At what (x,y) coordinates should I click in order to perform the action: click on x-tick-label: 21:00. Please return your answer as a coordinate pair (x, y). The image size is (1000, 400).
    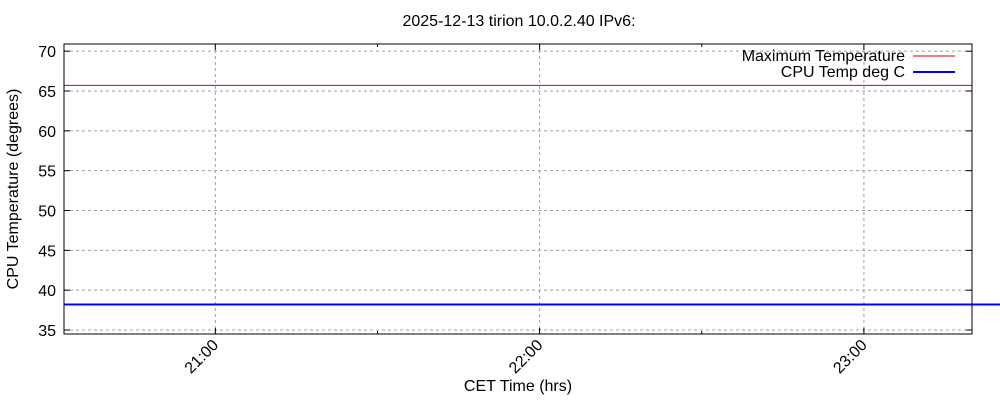
    Looking at the image, I should click on (202, 357).